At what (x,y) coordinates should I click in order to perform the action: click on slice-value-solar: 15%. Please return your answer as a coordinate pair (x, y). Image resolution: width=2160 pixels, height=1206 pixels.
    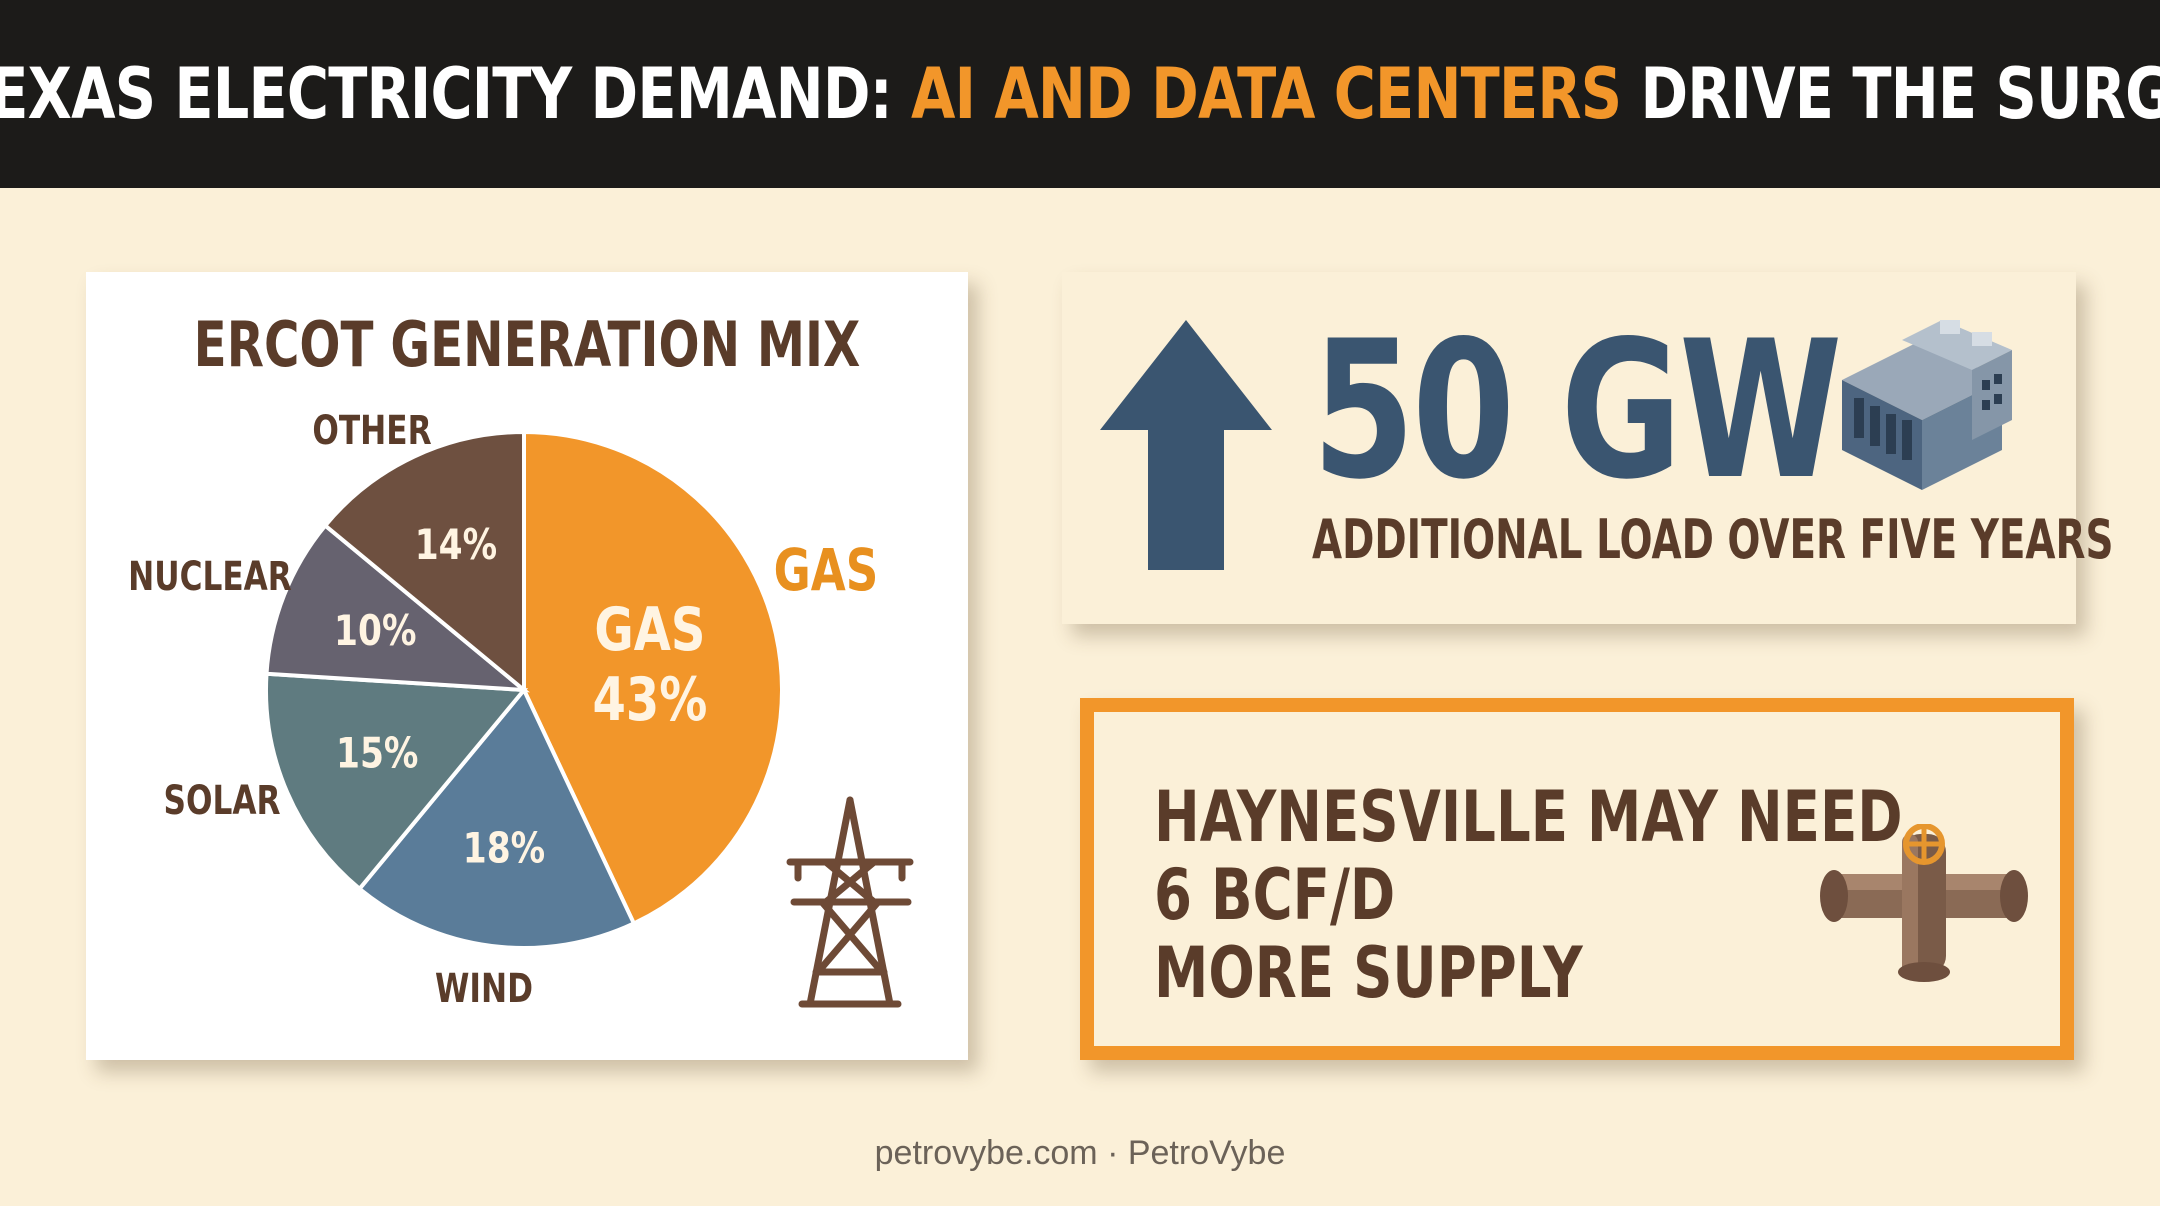
    Looking at the image, I should click on (377, 753).